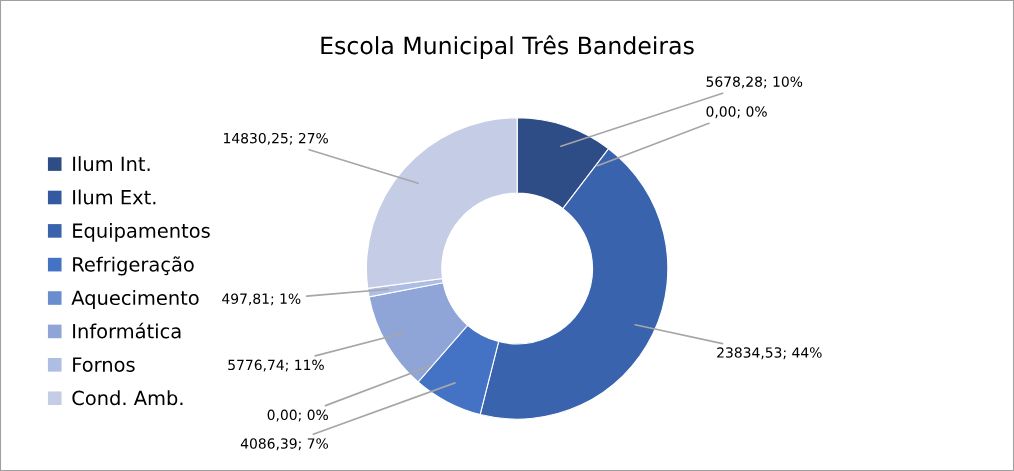 The width and height of the screenshot is (1014, 471). I want to click on data-label: 14830,25; 27%, so click(276, 138).